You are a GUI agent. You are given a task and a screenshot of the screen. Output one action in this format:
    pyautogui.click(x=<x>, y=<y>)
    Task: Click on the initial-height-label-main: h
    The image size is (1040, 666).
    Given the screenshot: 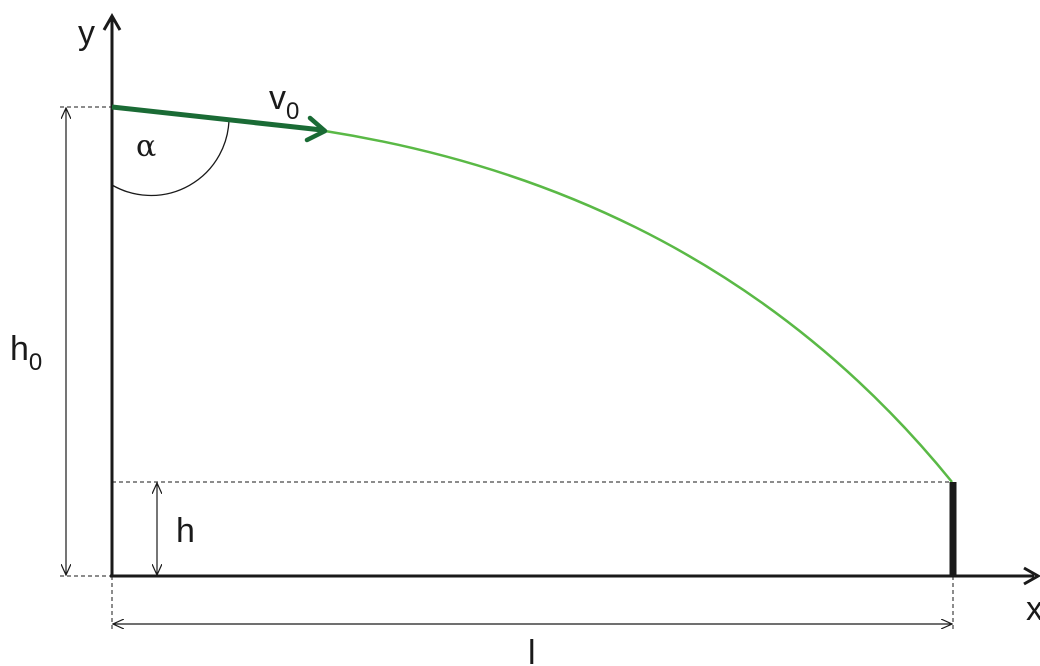 What is the action you would take?
    pyautogui.click(x=19, y=349)
    